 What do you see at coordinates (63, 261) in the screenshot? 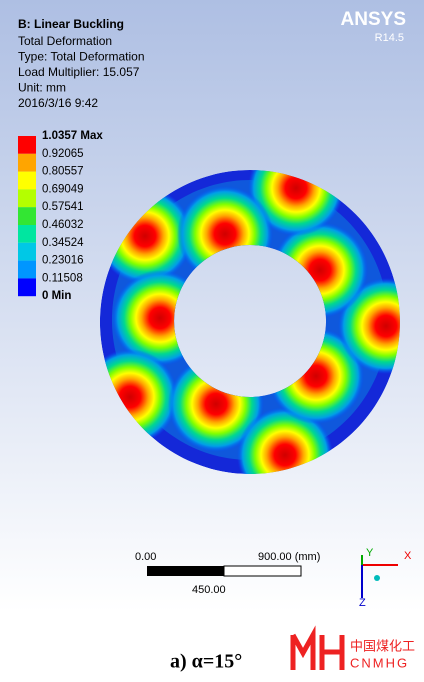
I see `legend-label: 0.23016` at bounding box center [63, 261].